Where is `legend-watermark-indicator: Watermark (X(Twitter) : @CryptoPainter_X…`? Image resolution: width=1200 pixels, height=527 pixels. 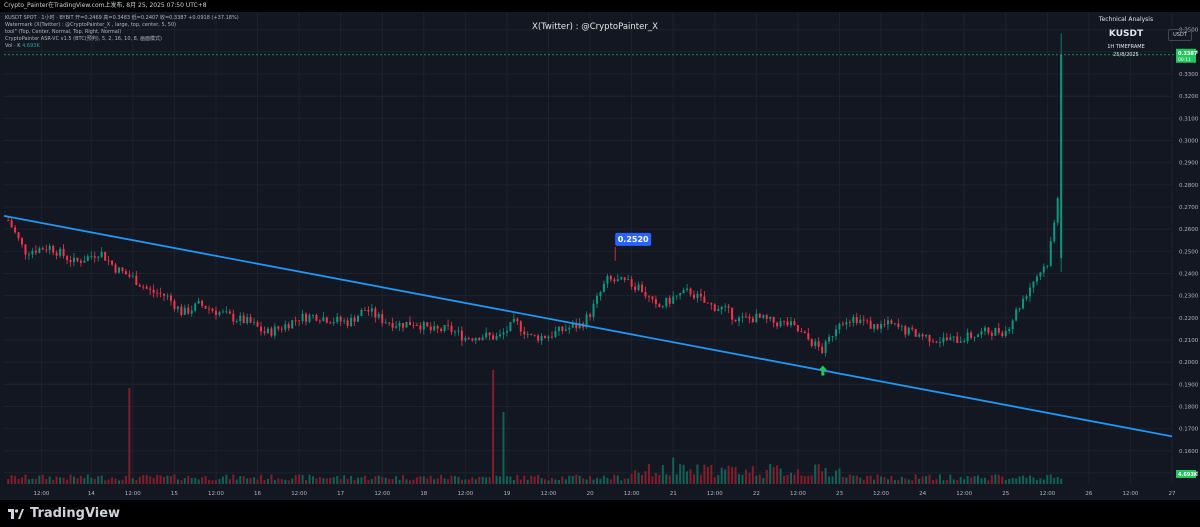
legend-watermark-indicator: Watermark (X(Twitter) : @CryptoPainter_X… is located at coordinates (91, 25).